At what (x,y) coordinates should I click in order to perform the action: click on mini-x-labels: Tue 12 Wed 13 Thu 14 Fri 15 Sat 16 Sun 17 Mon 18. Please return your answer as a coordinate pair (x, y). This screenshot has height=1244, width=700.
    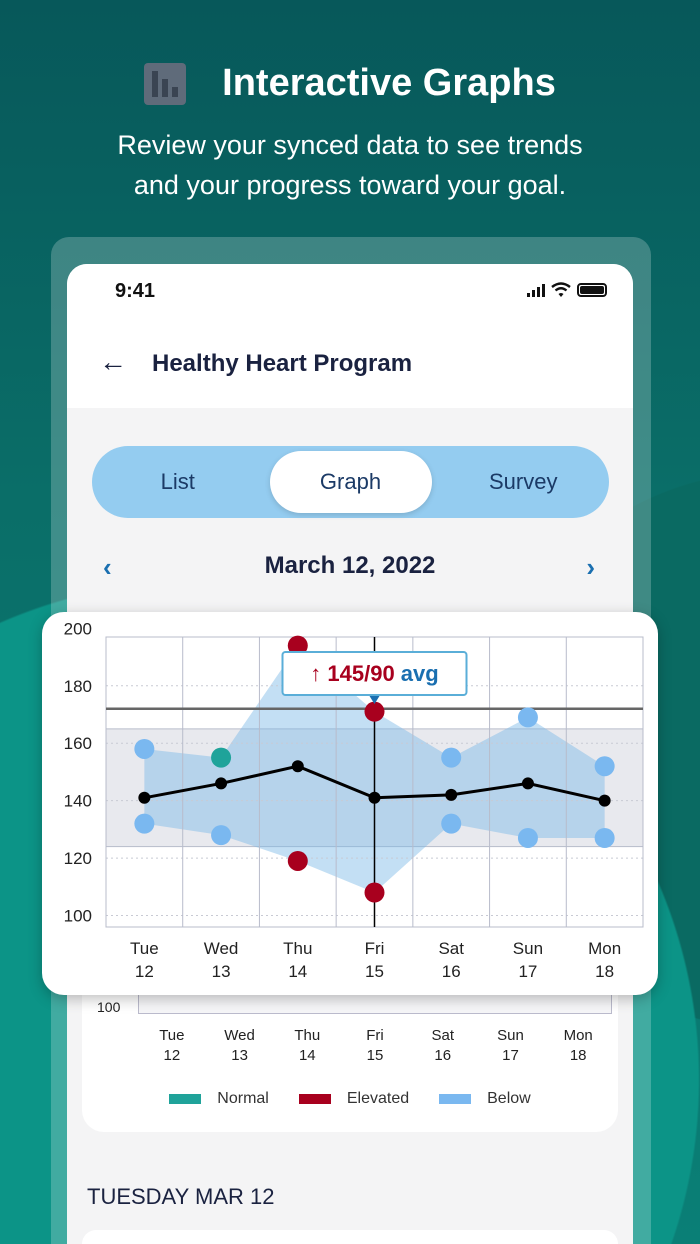
    Looking at the image, I should click on (375, 1046).